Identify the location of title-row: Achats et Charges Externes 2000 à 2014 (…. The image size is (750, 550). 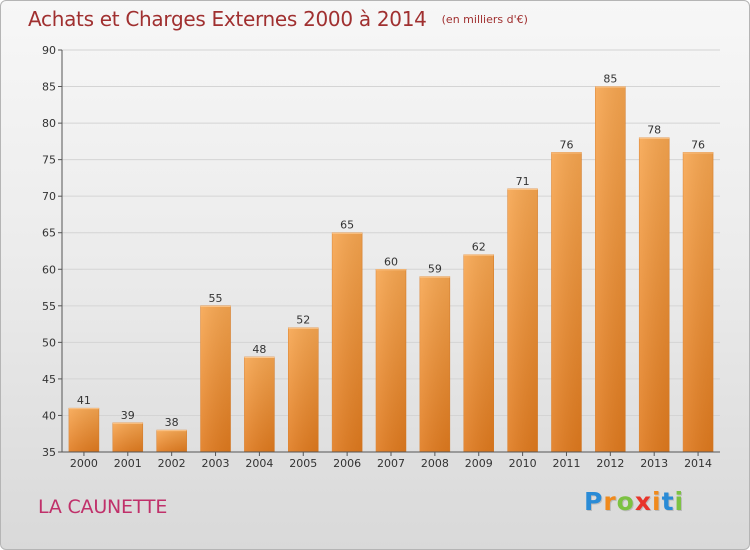
(278, 19).